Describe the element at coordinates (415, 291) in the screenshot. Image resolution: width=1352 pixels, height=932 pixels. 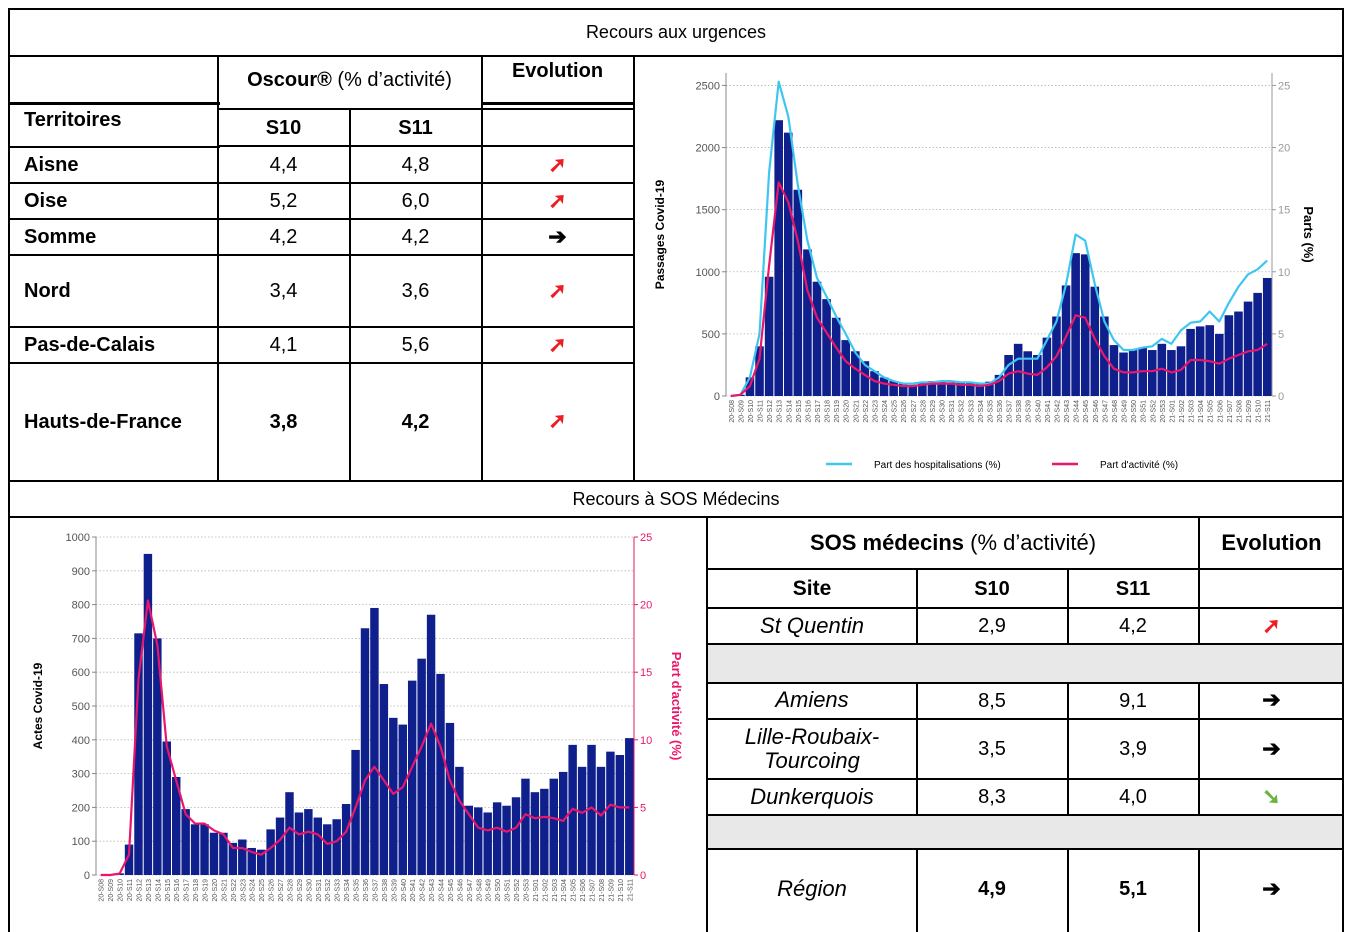
I see `oscour-s11: 3,6` at that location.